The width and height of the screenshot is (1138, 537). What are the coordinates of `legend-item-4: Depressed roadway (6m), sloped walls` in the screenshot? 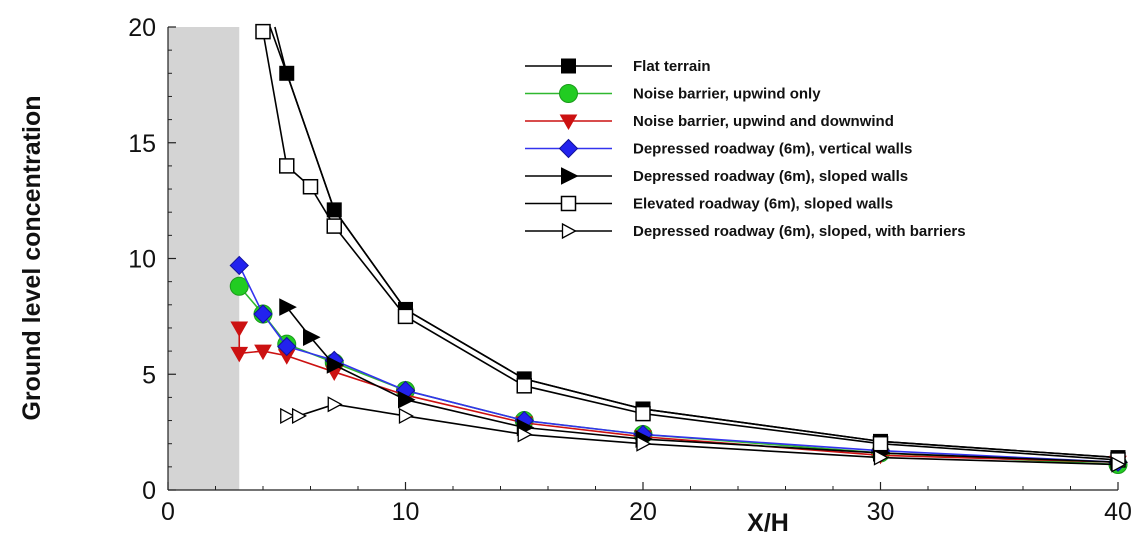 It's located at (716, 176).